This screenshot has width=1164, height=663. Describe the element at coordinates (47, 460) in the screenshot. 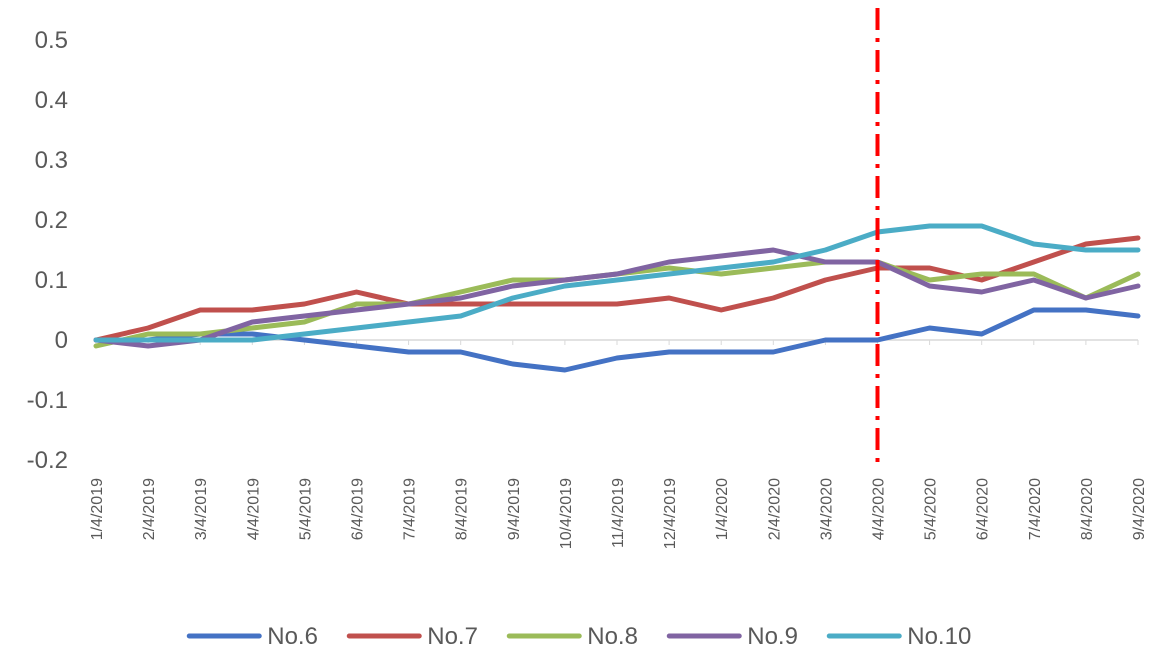

I see `y-tick-label: -0.2` at that location.